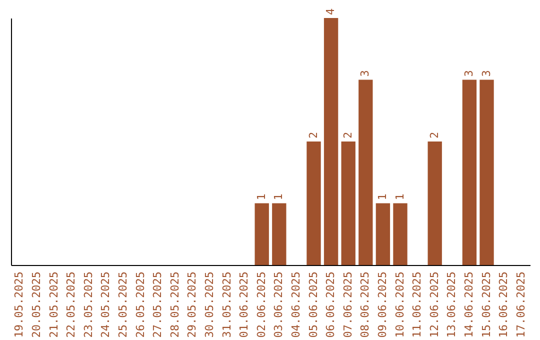  Describe the element at coordinates (451, 305) in the screenshot. I see `x-tick-label: 13.06.2025` at that location.